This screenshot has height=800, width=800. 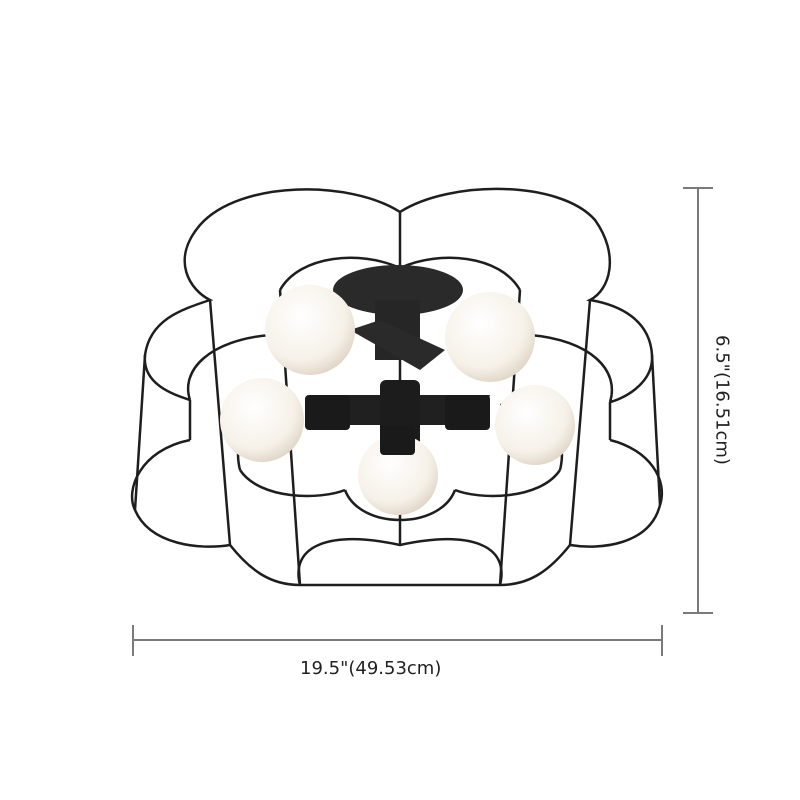 What do you see at coordinates (371, 668) in the screenshot?
I see `width-dimension-label: 19.5"(49.53cm)` at bounding box center [371, 668].